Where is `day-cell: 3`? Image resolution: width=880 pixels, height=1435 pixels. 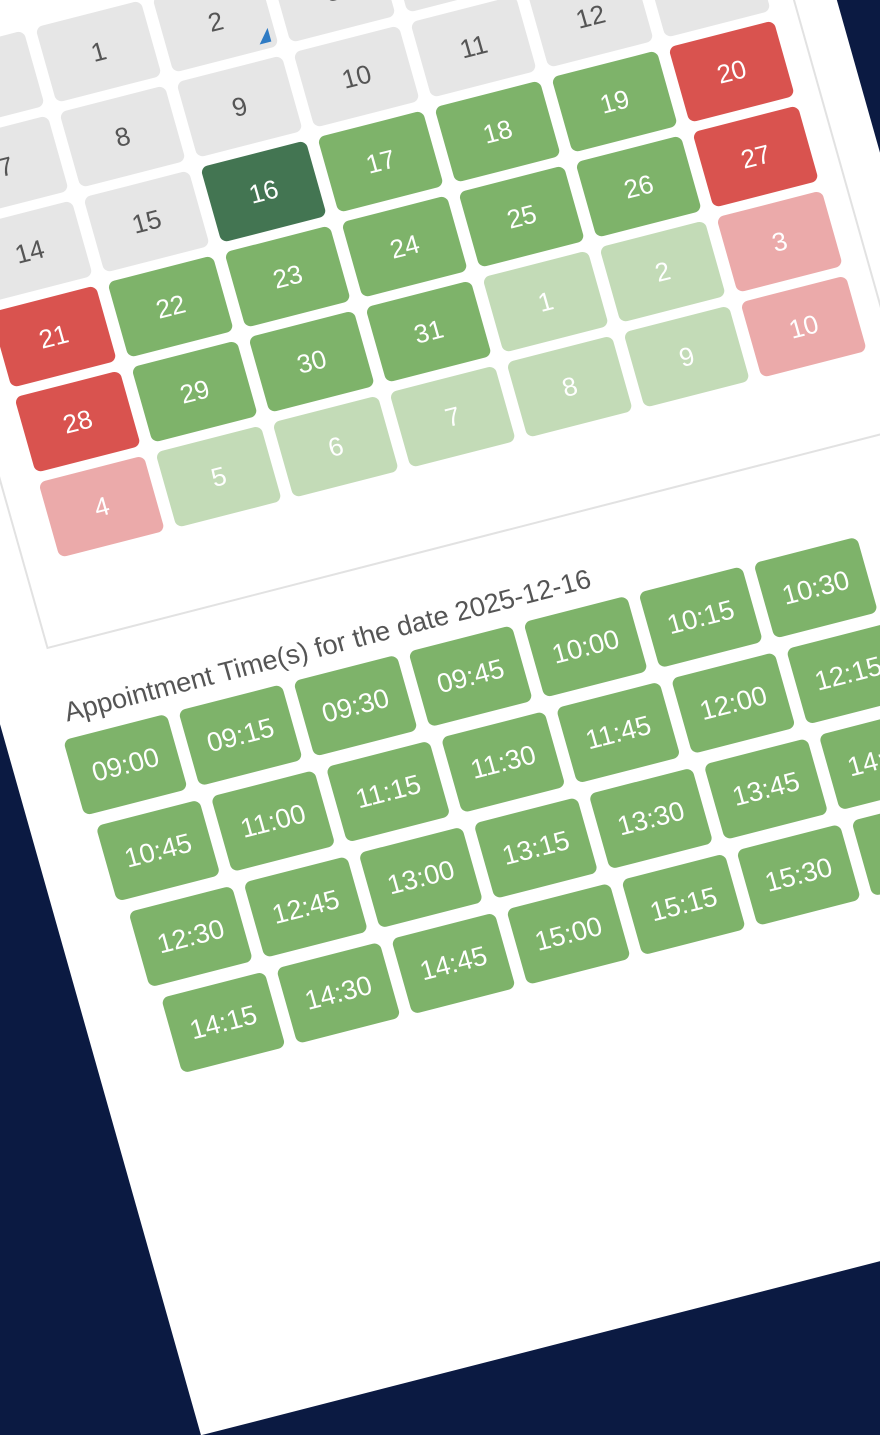
day-cell: 3 is located at coordinates (779, 241).